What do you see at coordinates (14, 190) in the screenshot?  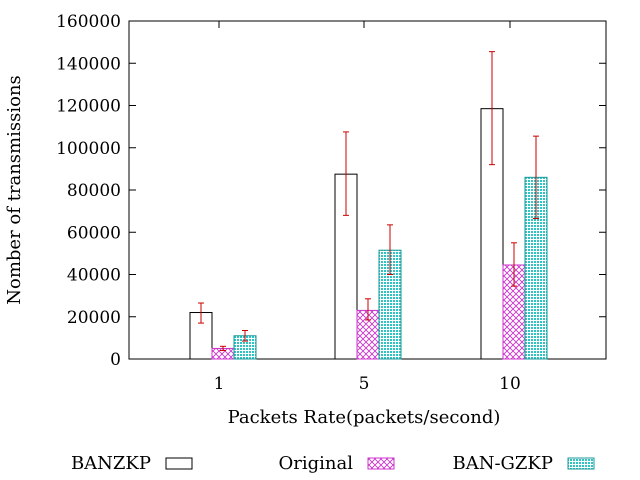 I see `y-axis-title: Nomber of transmissions` at bounding box center [14, 190].